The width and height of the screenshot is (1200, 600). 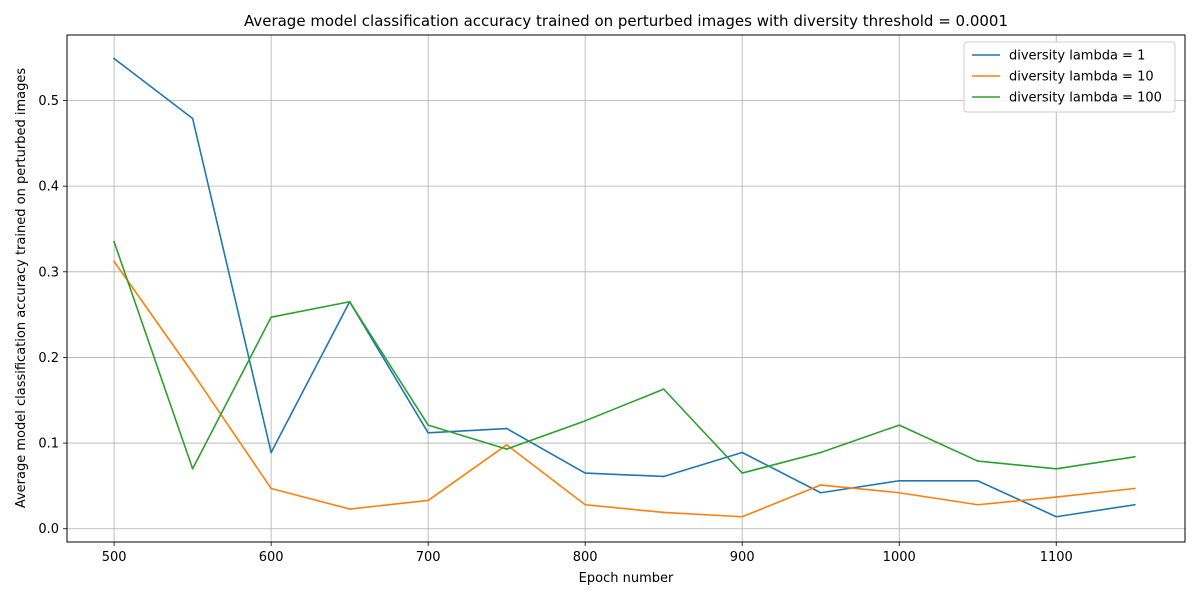 What do you see at coordinates (585, 557) in the screenshot?
I see `x-tick-label: 800` at bounding box center [585, 557].